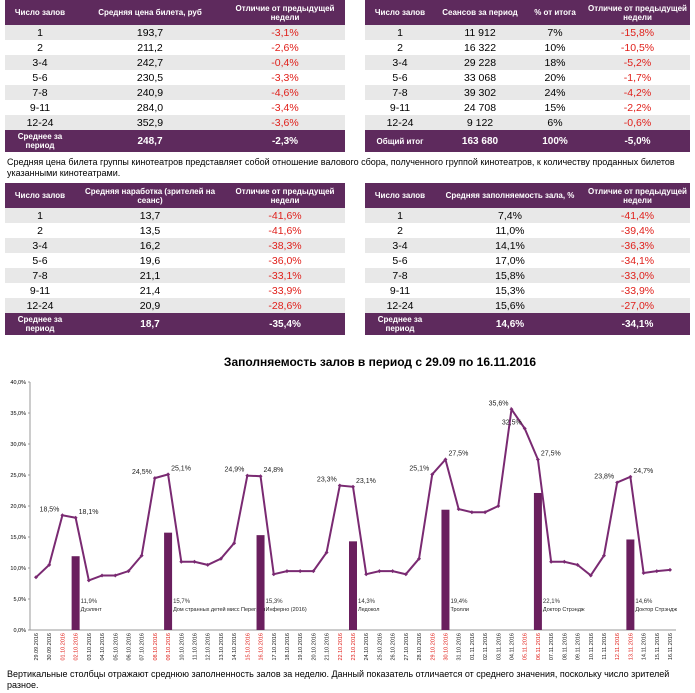 The width and height of the screenshot is (695, 693). What do you see at coordinates (618, 646) in the screenshot?
I see `x-tick-label: 12.11.2016` at bounding box center [618, 646].